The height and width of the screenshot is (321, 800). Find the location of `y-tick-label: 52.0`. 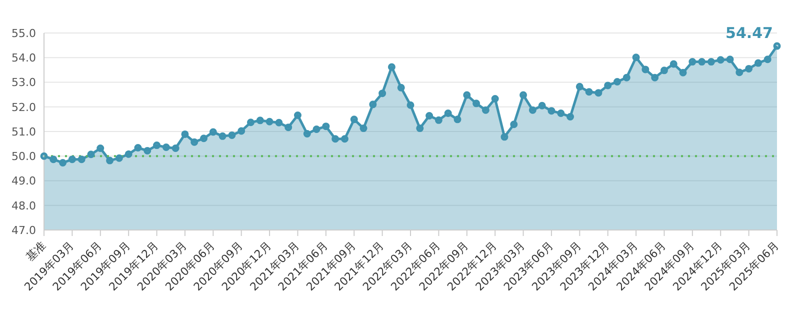

y-tick-label: 52.0 is located at coordinates (24, 107).